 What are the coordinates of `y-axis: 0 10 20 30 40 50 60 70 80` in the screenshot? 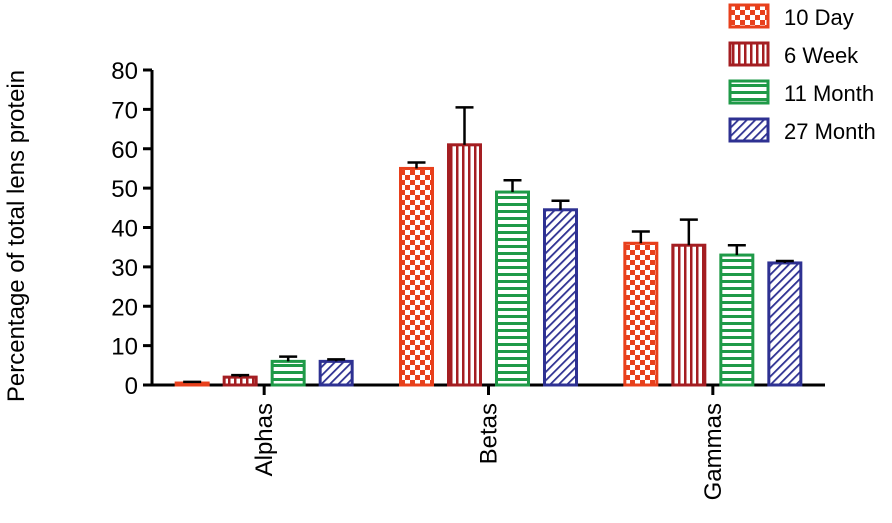 It's located at (132, 229).